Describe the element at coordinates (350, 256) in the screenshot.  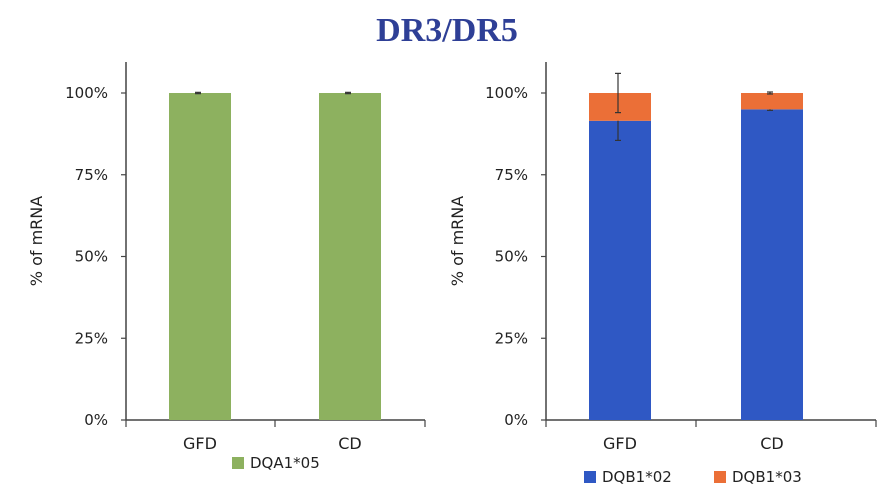
I see `bar-dqa105-cd` at that location.